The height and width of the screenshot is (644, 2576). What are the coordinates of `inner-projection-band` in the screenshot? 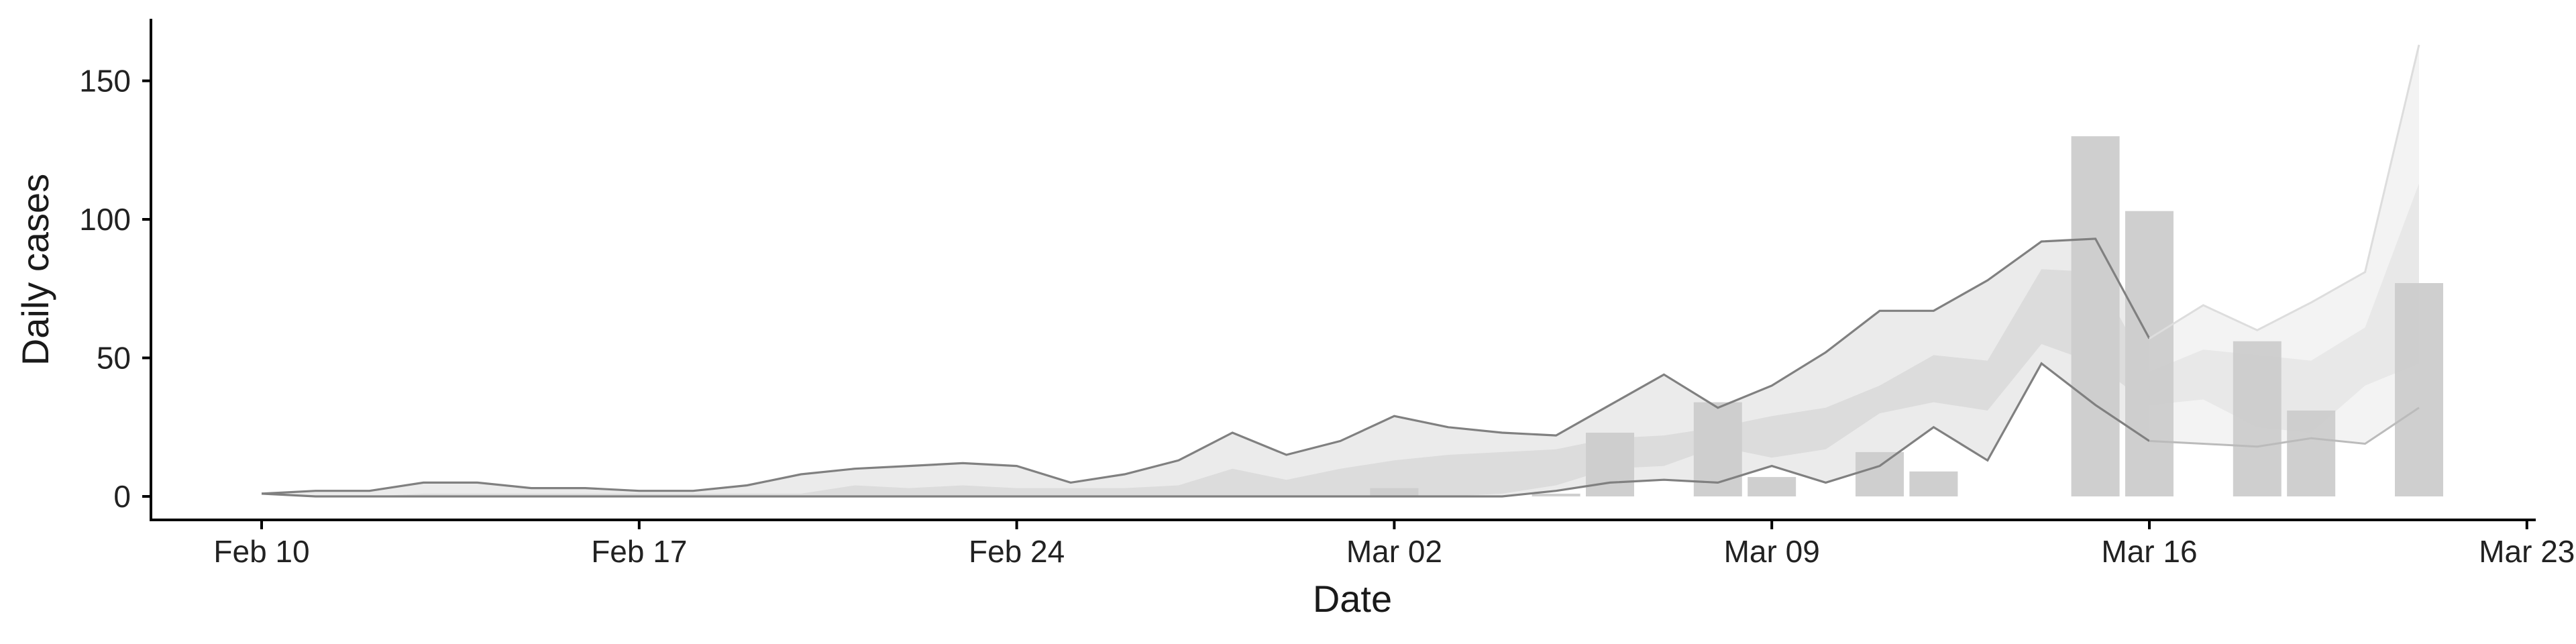 It's located at (2284, 308).